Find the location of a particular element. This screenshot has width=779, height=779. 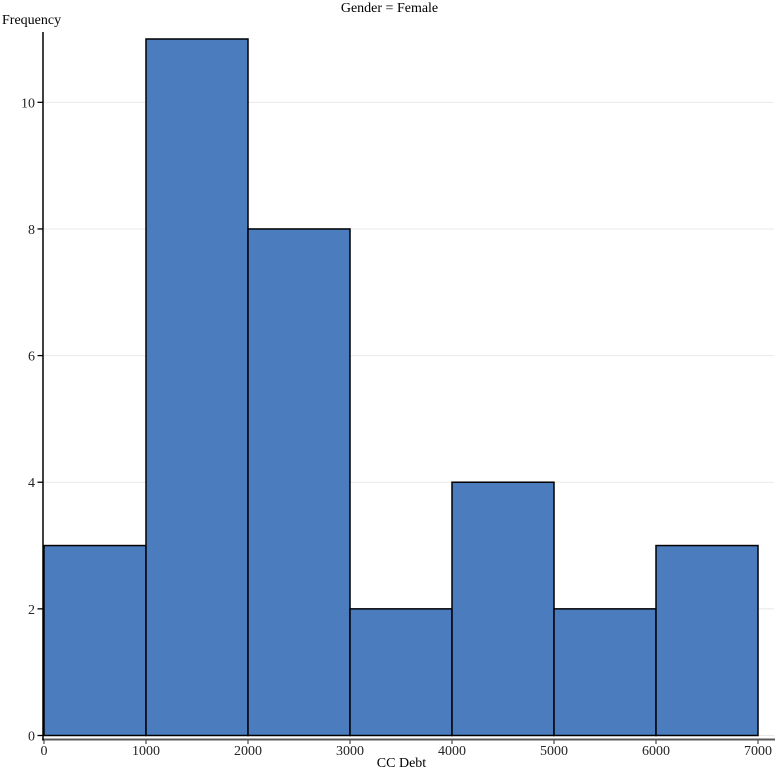

chart-title: Gender = Female is located at coordinates (389, 8).